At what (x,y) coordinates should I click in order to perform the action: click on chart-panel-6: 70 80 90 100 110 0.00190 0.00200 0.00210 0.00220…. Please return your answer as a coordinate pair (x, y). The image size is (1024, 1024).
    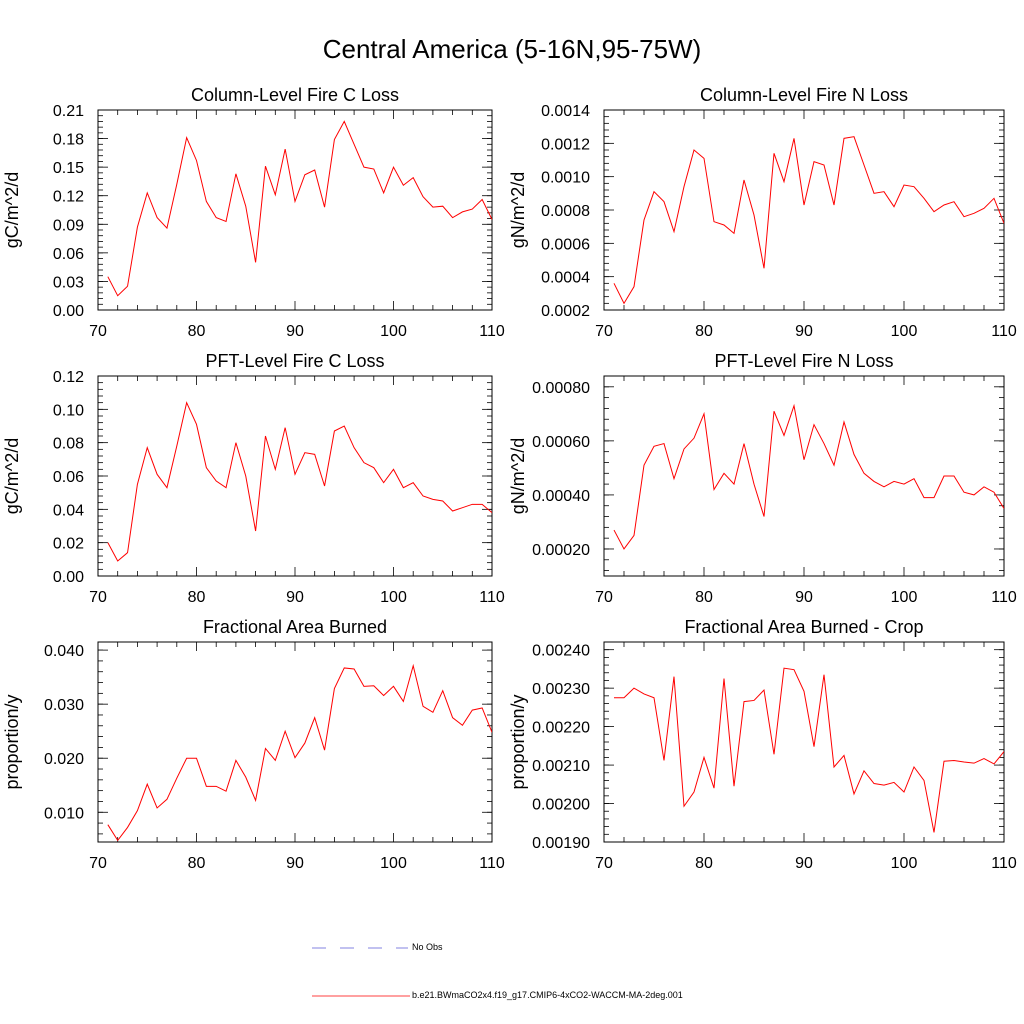
    Looking at the image, I should click on (762, 744).